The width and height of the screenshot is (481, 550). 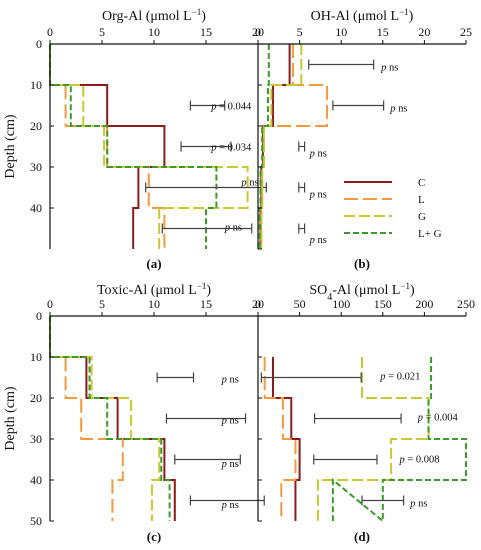 What do you see at coordinates (50, 304) in the screenshot?
I see `x-tick-label-c: 0` at bounding box center [50, 304].